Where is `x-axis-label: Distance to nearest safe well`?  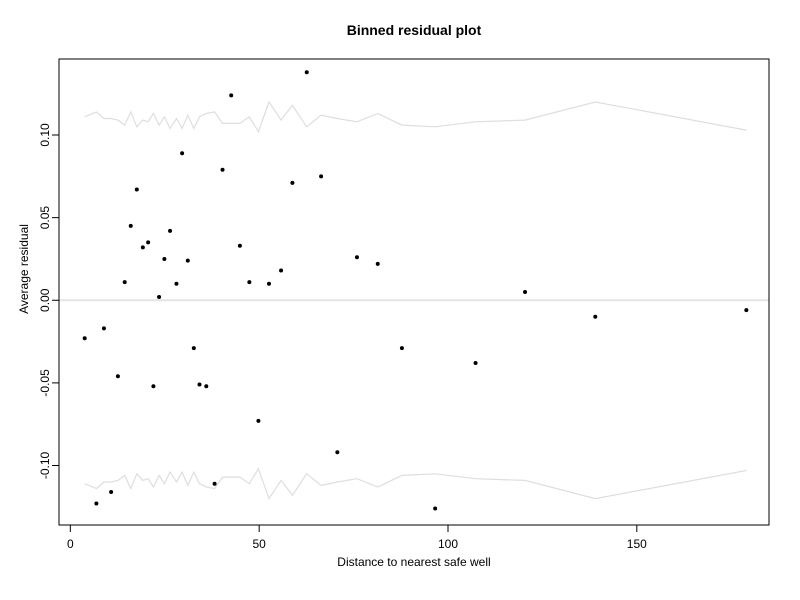 x-axis-label: Distance to nearest safe well is located at coordinates (413, 562).